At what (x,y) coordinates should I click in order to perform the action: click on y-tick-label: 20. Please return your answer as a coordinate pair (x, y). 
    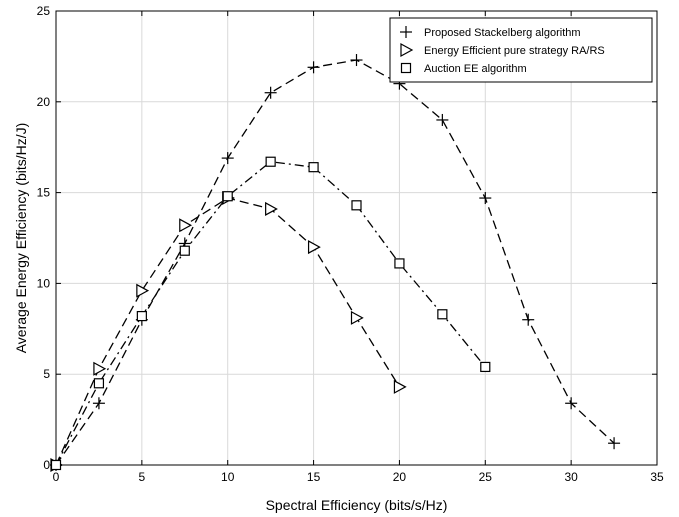
    Looking at the image, I should click on (44, 102).